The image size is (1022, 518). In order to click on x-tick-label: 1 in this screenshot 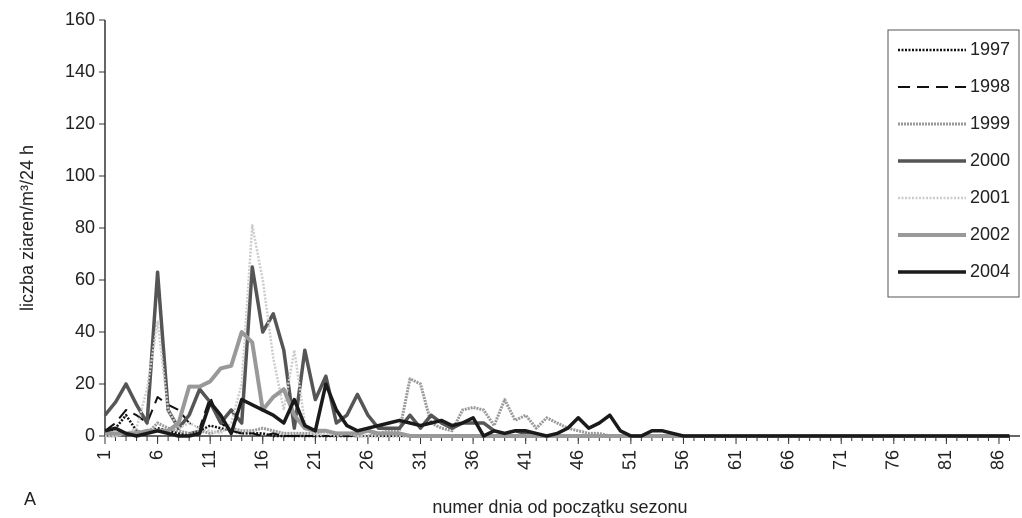, I will do `click(104, 455)`.